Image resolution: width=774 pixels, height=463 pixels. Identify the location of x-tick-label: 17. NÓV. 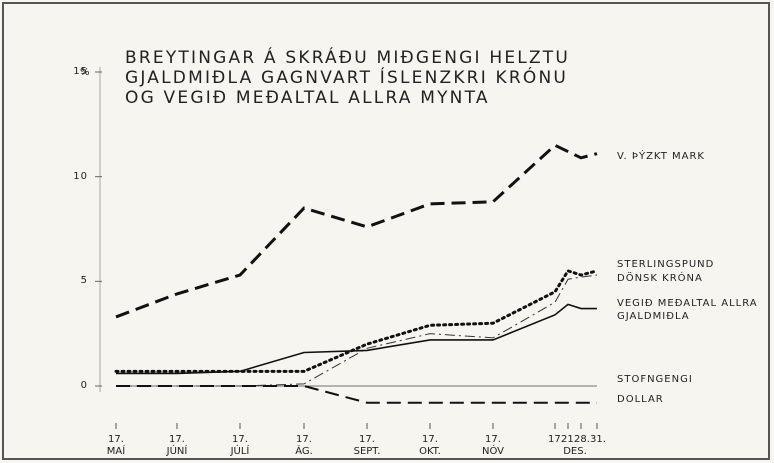
(493, 445).